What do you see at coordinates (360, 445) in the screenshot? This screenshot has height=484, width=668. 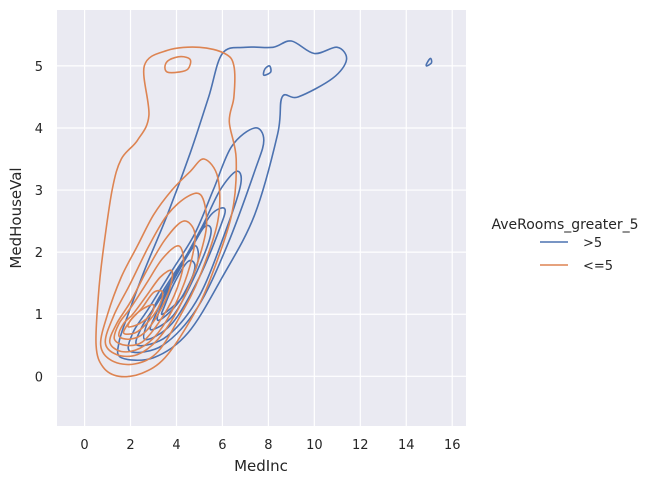 I see `x-tick-label: 12` at bounding box center [360, 445].